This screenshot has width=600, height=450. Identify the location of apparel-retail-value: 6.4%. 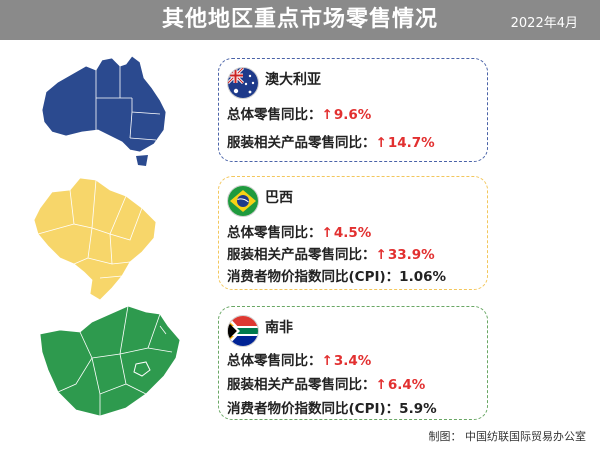
(406, 385).